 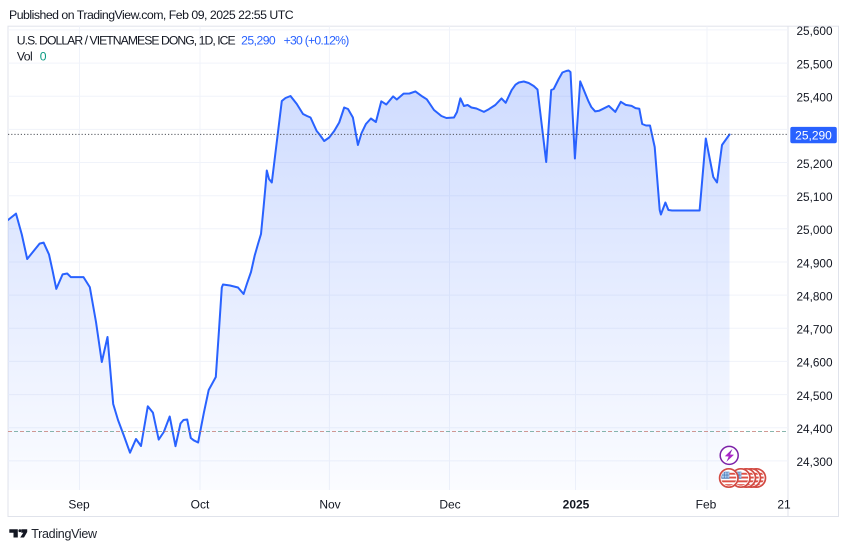 What do you see at coordinates (784, 504) in the screenshot?
I see `svg-text: 21` at bounding box center [784, 504].